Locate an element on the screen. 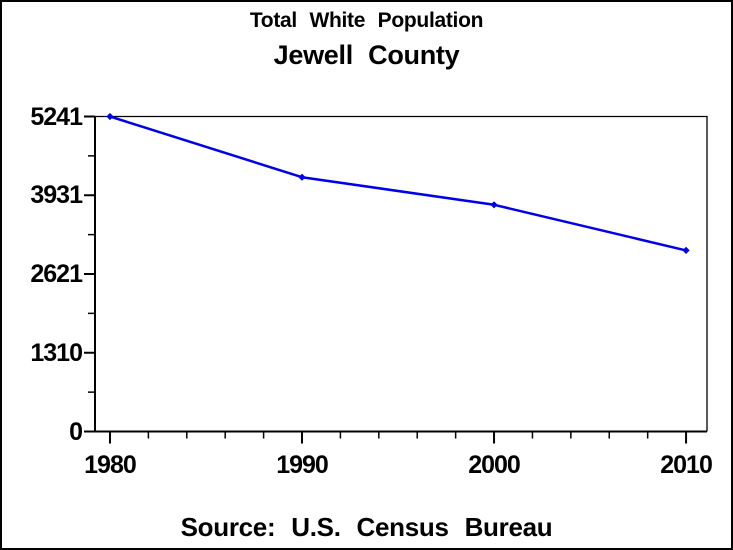  x-tick-label: 2000 is located at coordinates (494, 465).